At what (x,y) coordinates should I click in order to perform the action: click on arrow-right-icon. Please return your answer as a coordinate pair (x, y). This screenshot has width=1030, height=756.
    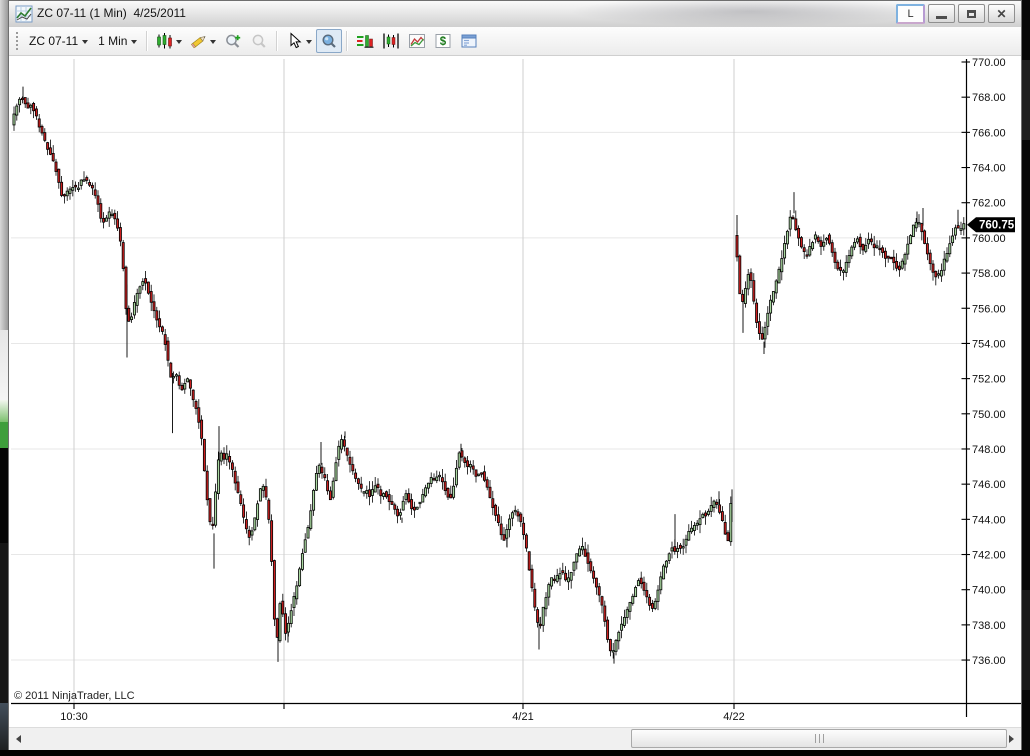
    Looking at the image, I should click on (1011, 739).